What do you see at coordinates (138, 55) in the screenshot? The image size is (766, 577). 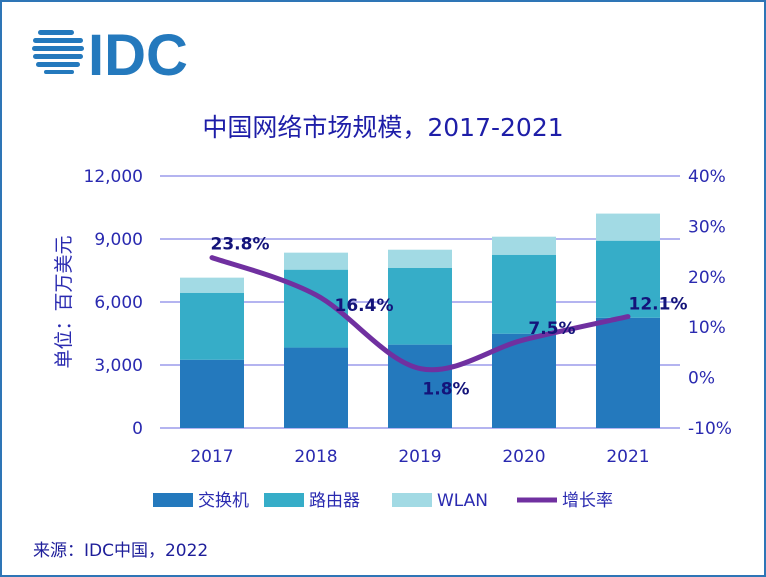 I see `logo-text: IDC` at bounding box center [138, 55].